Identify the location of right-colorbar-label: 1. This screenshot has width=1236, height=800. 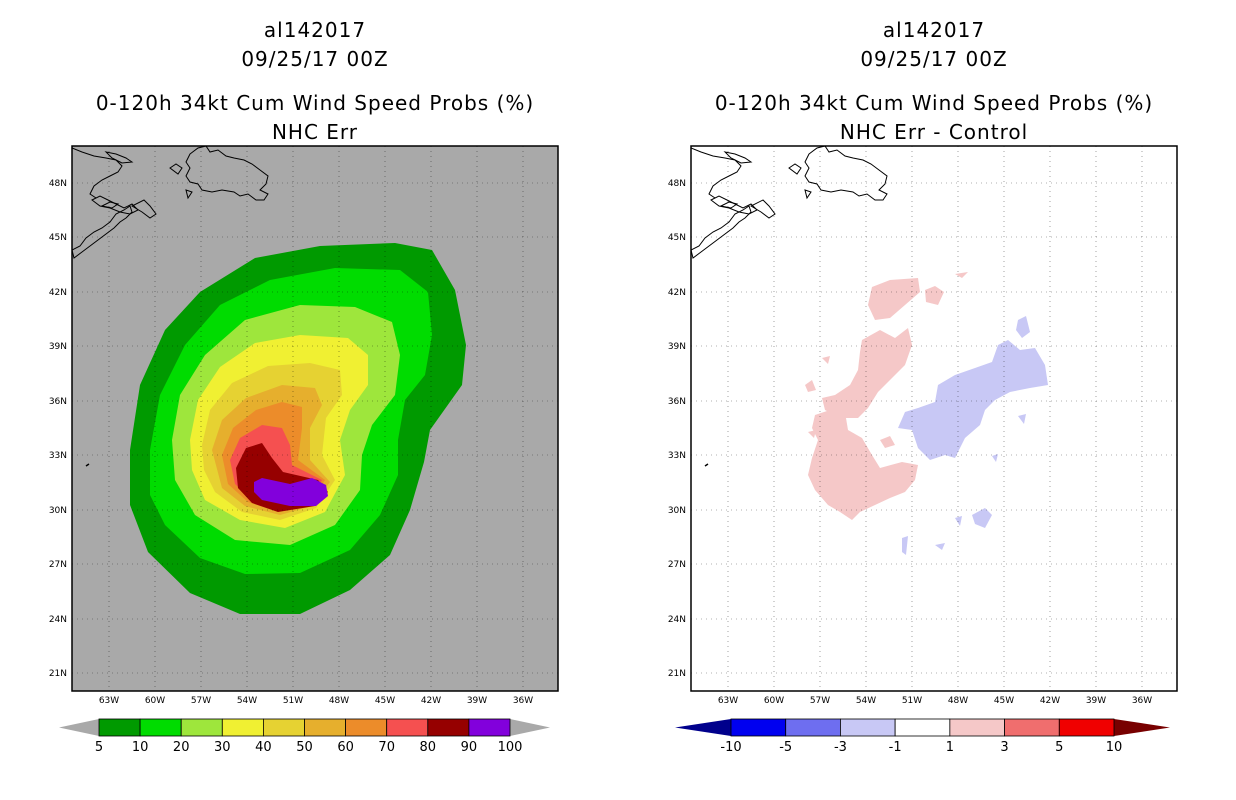
(950, 747).